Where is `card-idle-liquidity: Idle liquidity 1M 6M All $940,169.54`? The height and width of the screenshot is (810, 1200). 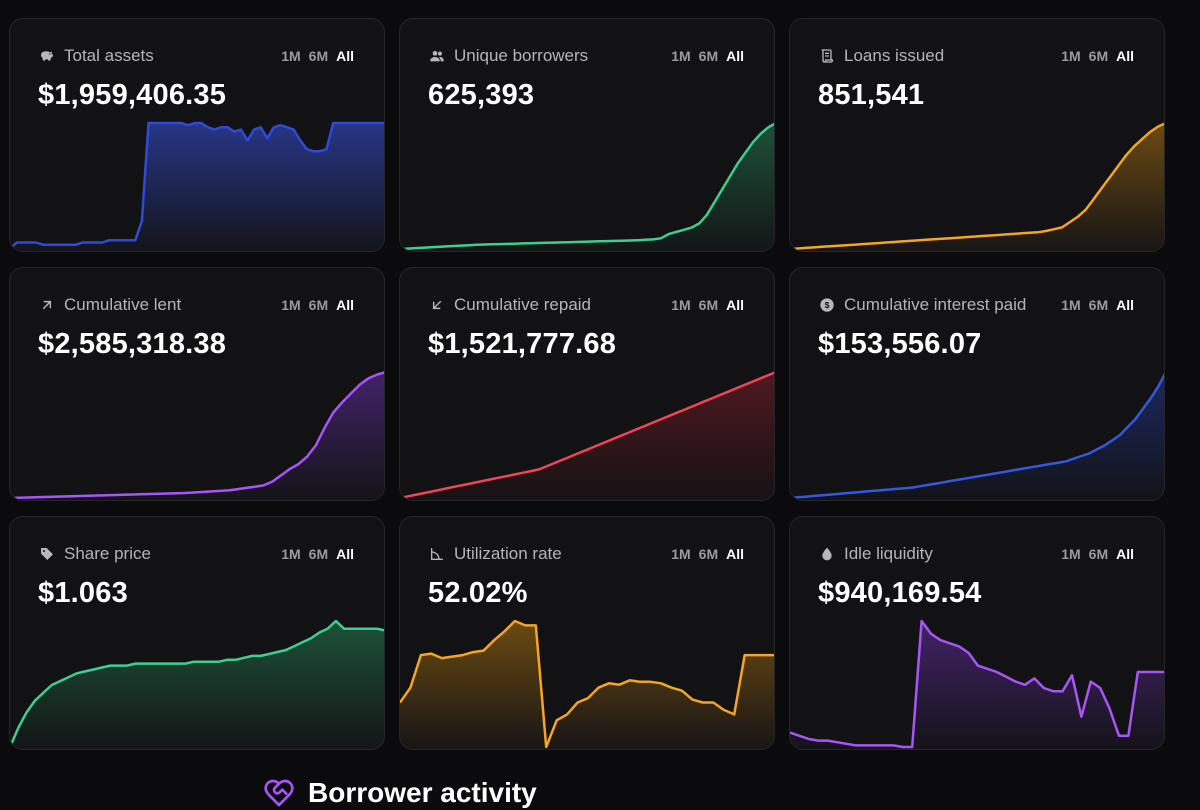 card-idle-liquidity: Idle liquidity 1M 6M All $940,169.54 is located at coordinates (977, 633).